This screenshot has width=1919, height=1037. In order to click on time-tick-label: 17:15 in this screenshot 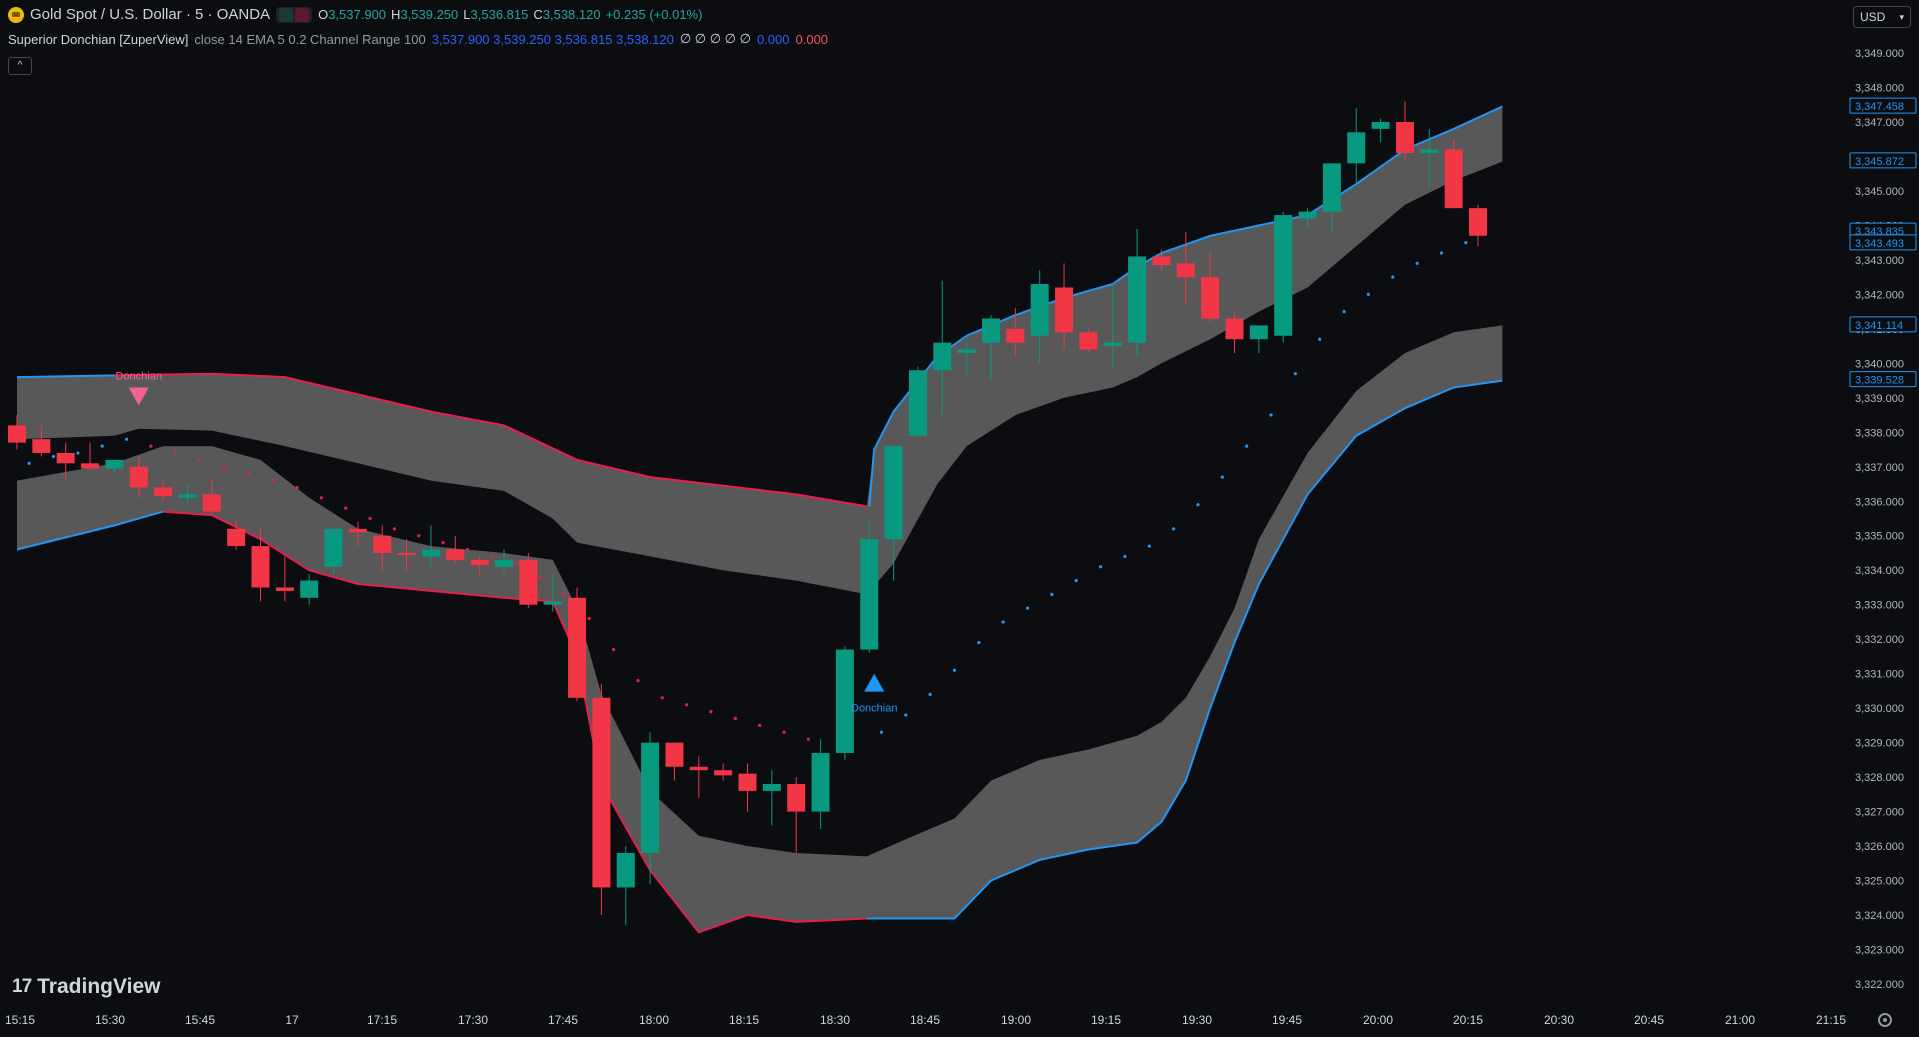, I will do `click(382, 1020)`.